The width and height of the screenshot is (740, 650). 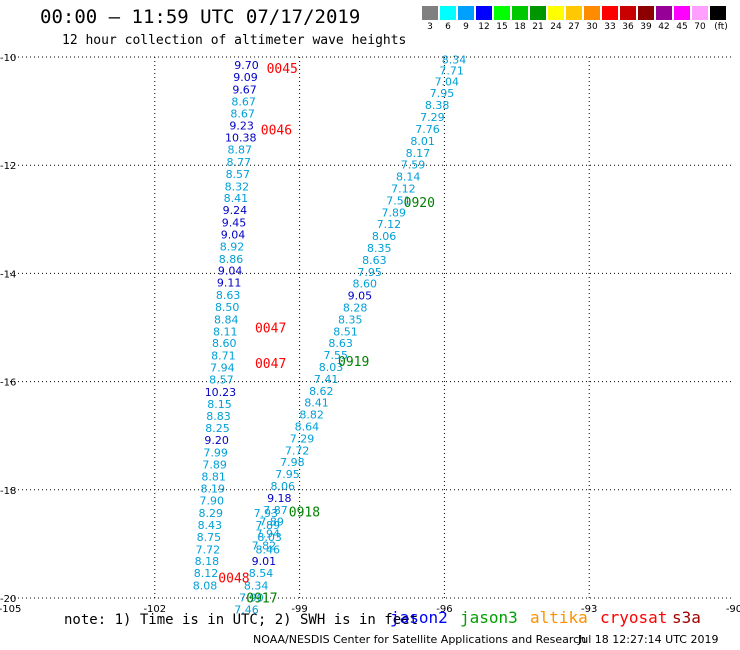 What do you see at coordinates (299, 609) in the screenshot?
I see `x-tick-label: -99` at bounding box center [299, 609].